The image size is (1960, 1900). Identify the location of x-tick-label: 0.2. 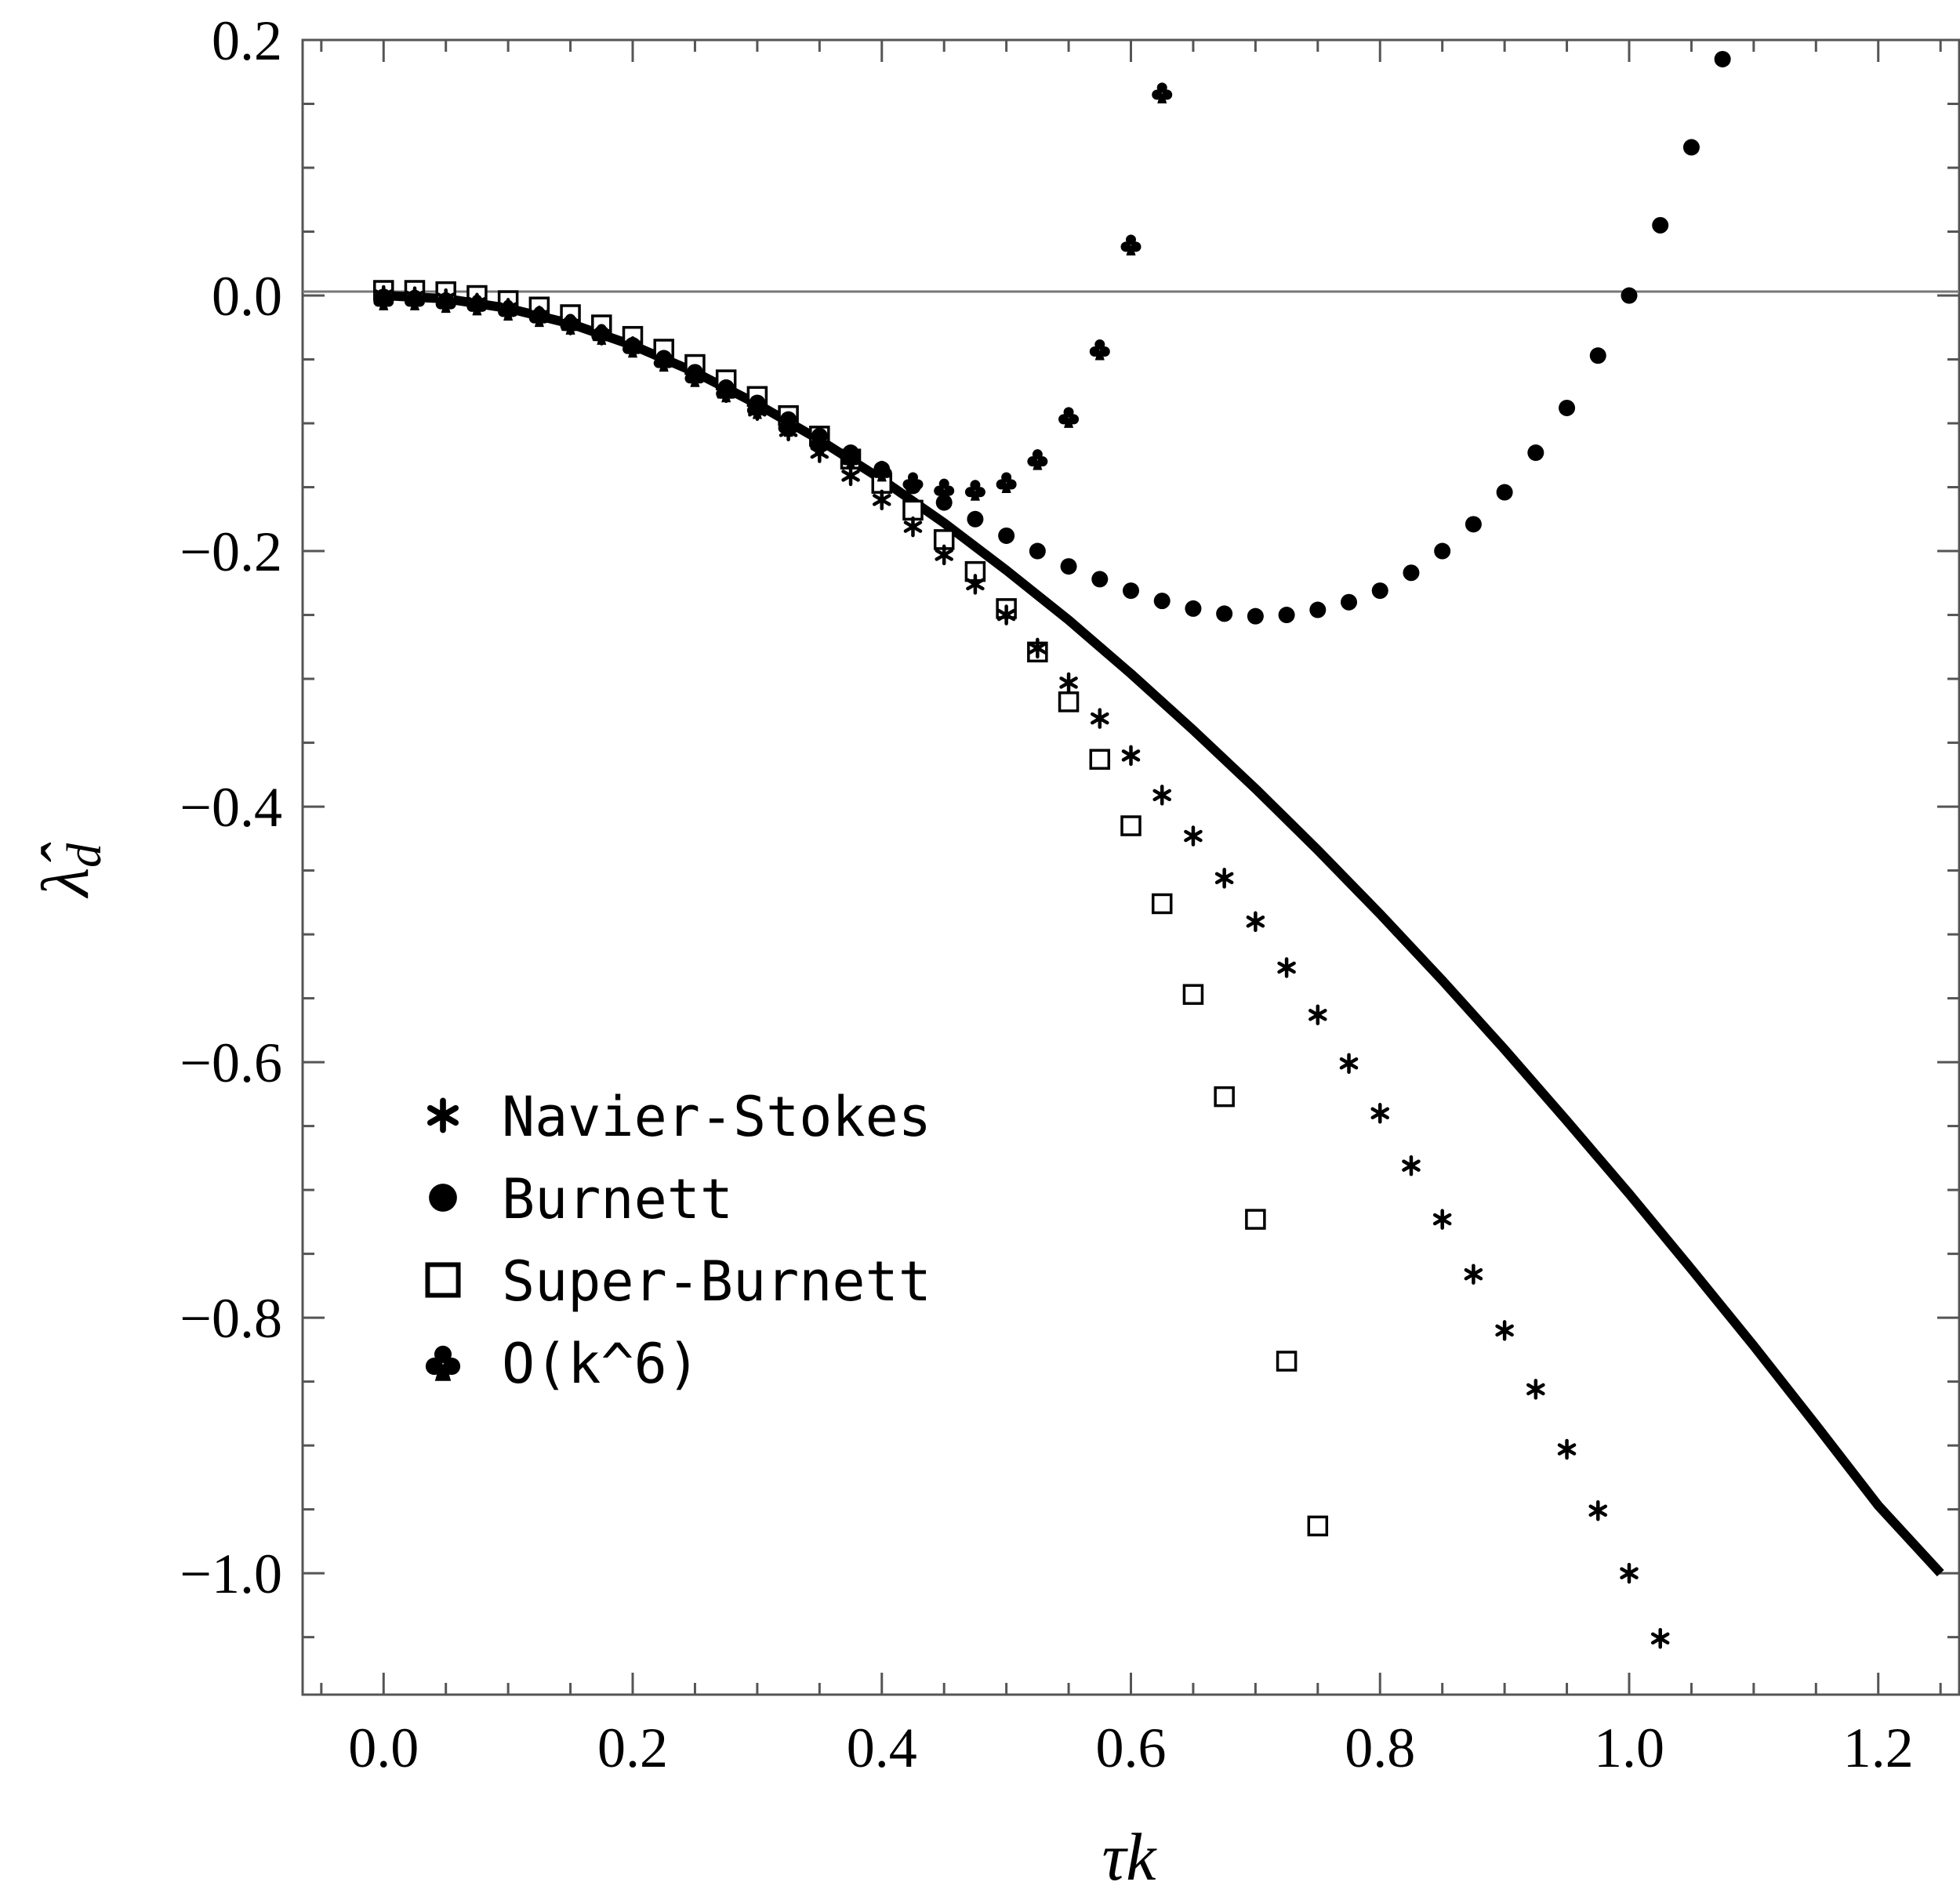
(632, 1748).